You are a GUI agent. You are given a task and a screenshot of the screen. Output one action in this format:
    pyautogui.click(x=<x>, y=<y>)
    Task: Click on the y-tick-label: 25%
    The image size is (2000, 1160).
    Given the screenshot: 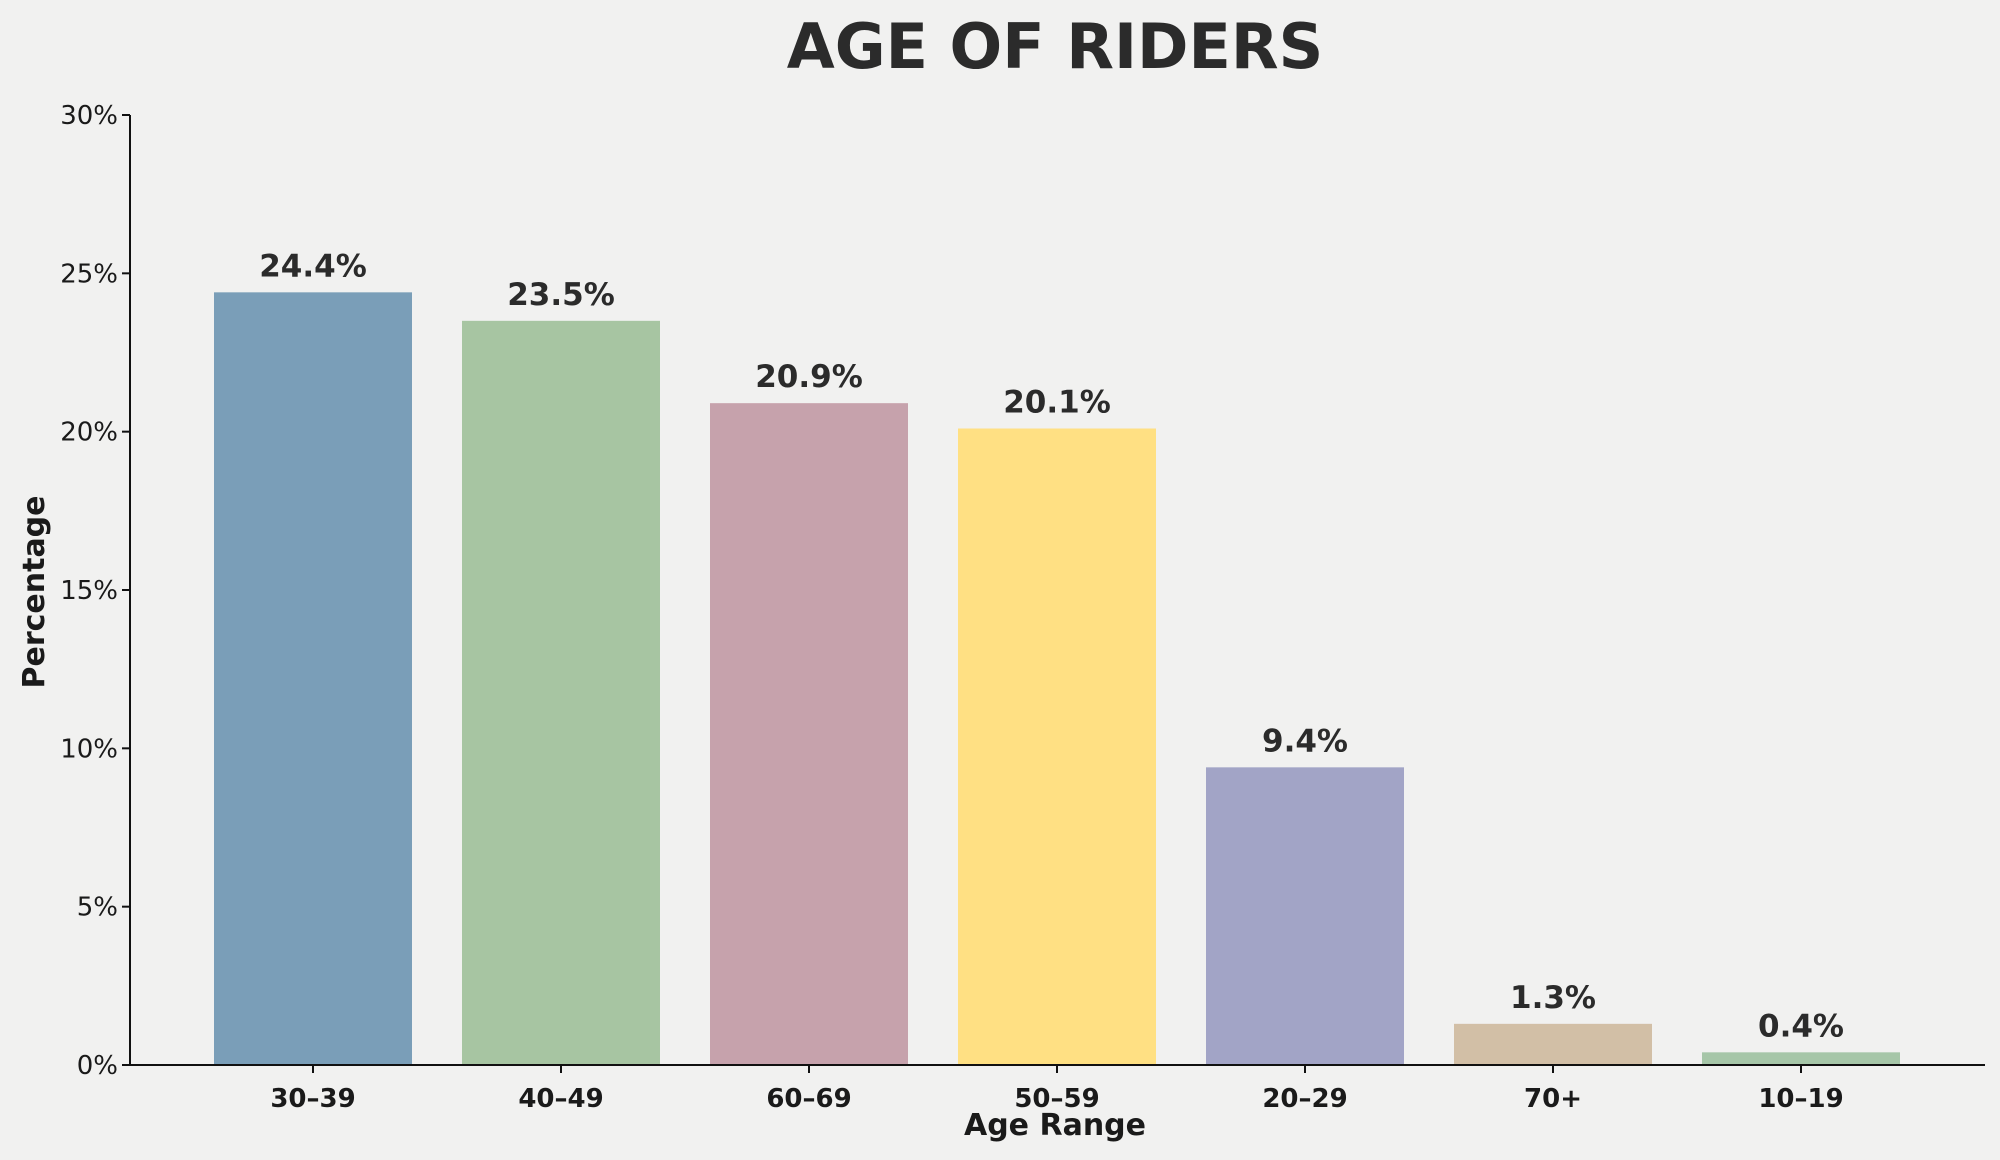 What is the action you would take?
    pyautogui.click(x=89, y=274)
    